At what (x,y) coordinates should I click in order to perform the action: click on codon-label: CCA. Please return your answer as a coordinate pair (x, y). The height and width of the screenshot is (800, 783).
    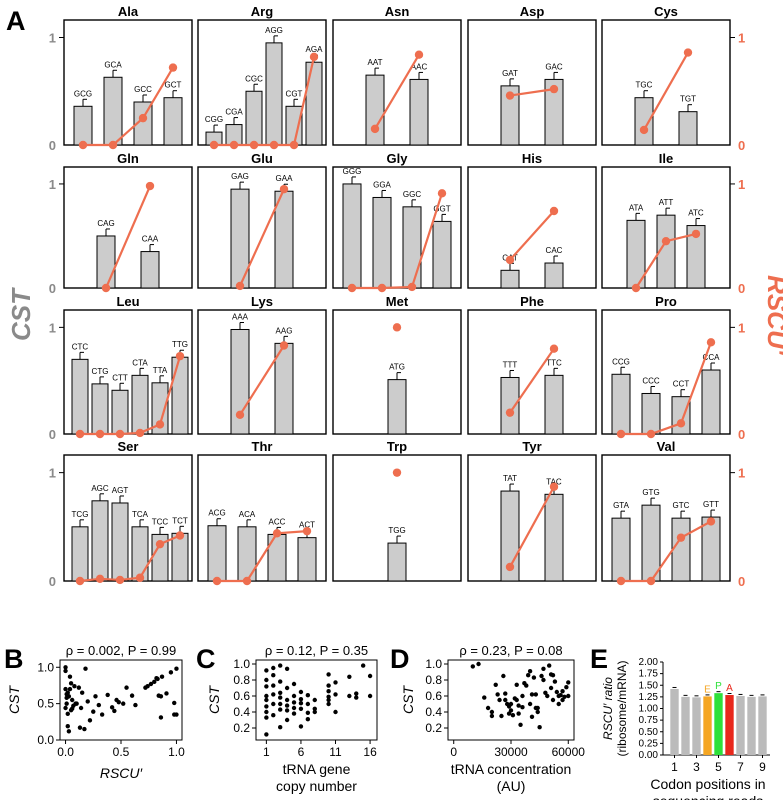
    Looking at the image, I should click on (712, 357).